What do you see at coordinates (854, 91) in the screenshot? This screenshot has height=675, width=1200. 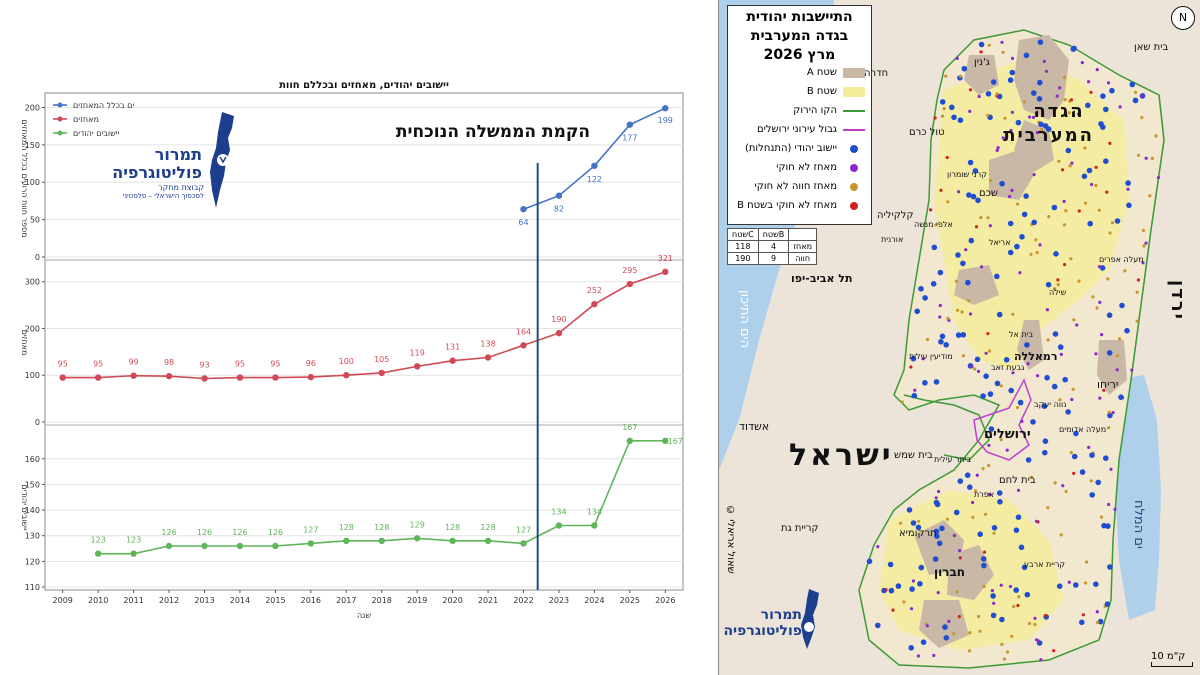 I see `legend-swatch` at bounding box center [854, 91].